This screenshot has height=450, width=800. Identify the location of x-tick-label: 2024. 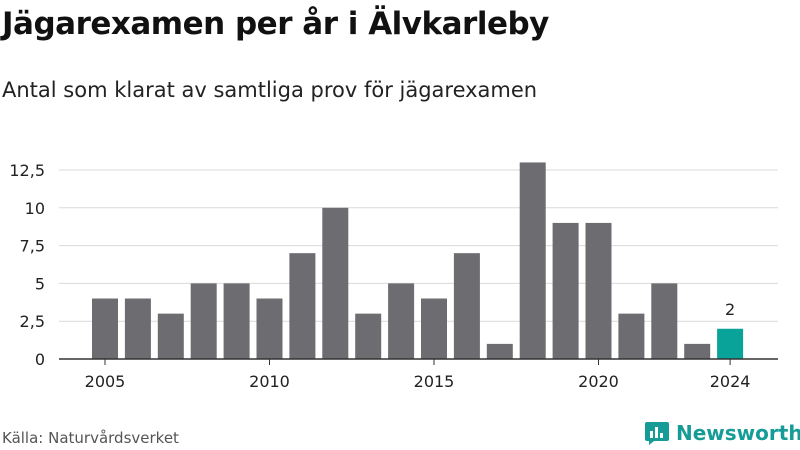
(730, 381).